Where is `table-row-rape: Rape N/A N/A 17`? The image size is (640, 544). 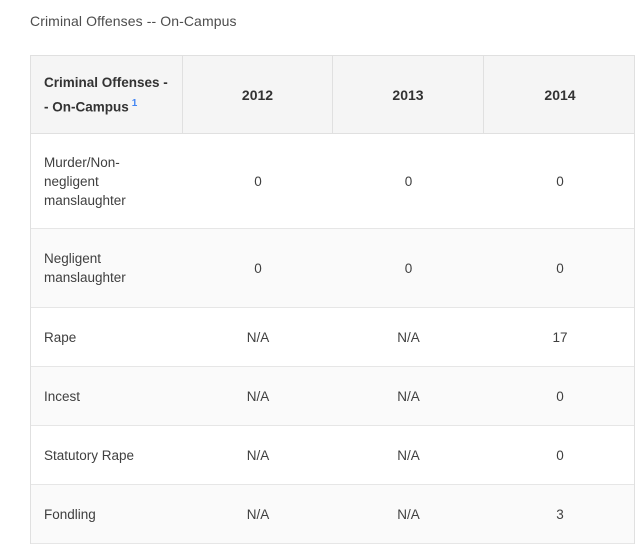 table-row-rape: Rape N/A N/A 17 is located at coordinates (332, 337).